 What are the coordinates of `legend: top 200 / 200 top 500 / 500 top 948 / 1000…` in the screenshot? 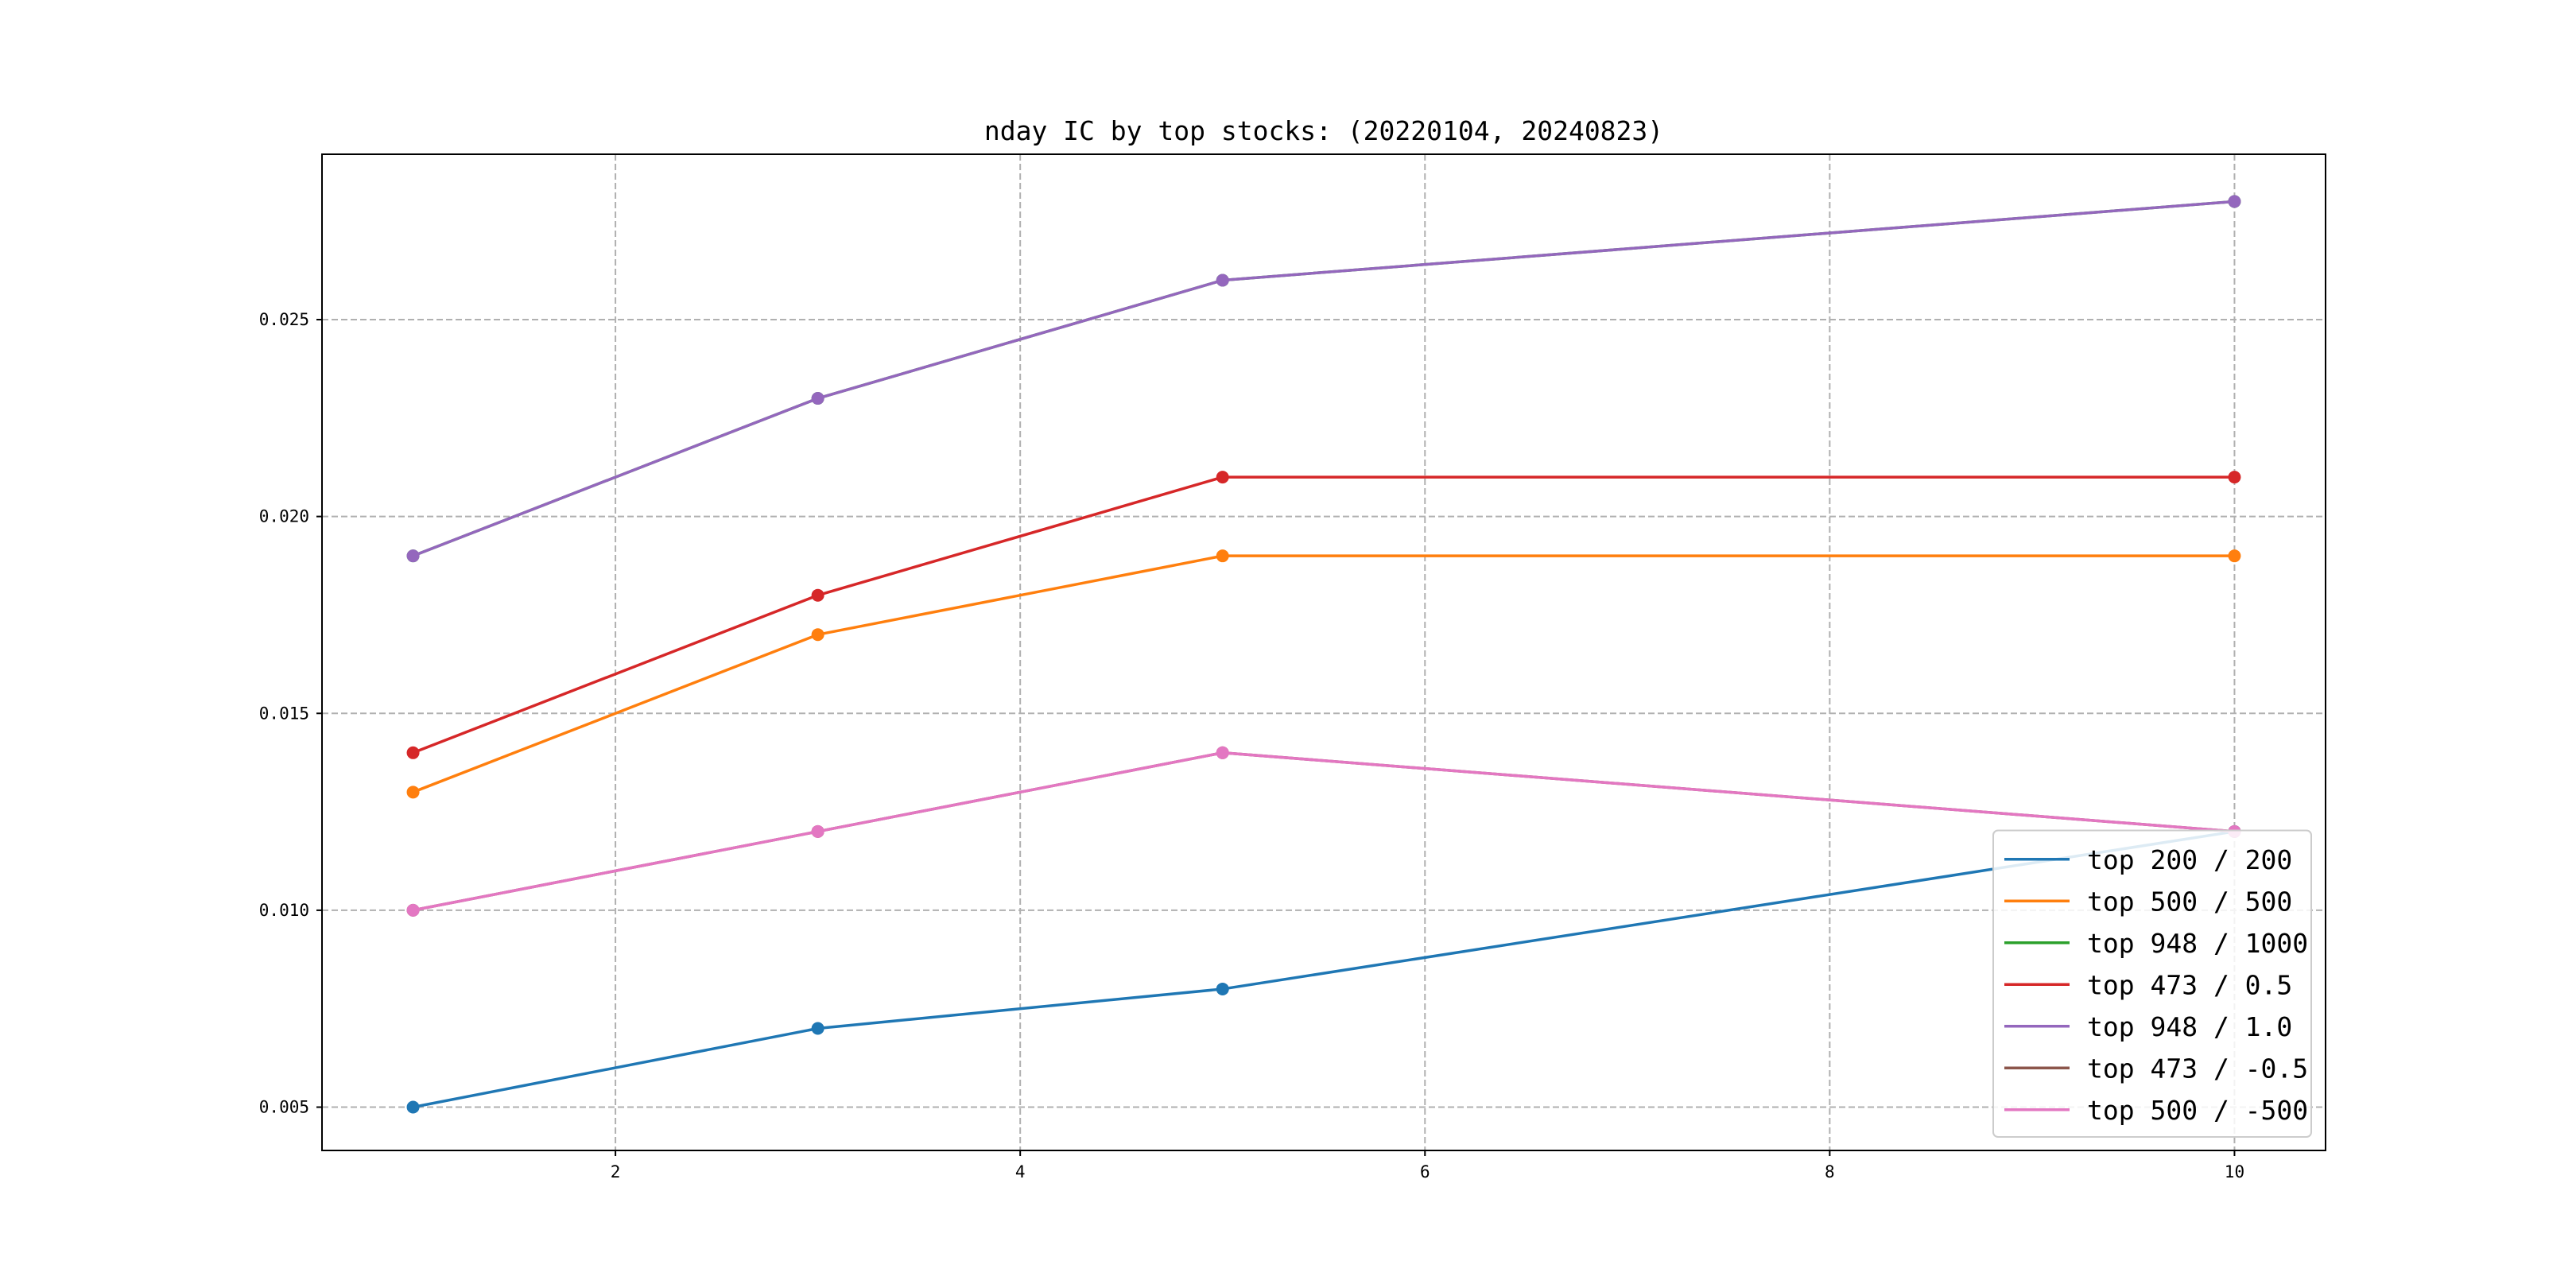 It's located at (2152, 984).